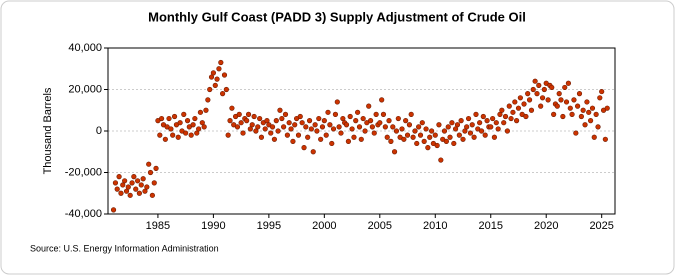 The width and height of the screenshot is (675, 275). Describe the element at coordinates (85, 89) in the screenshot. I see `y-tick-label: 20,000` at that location.